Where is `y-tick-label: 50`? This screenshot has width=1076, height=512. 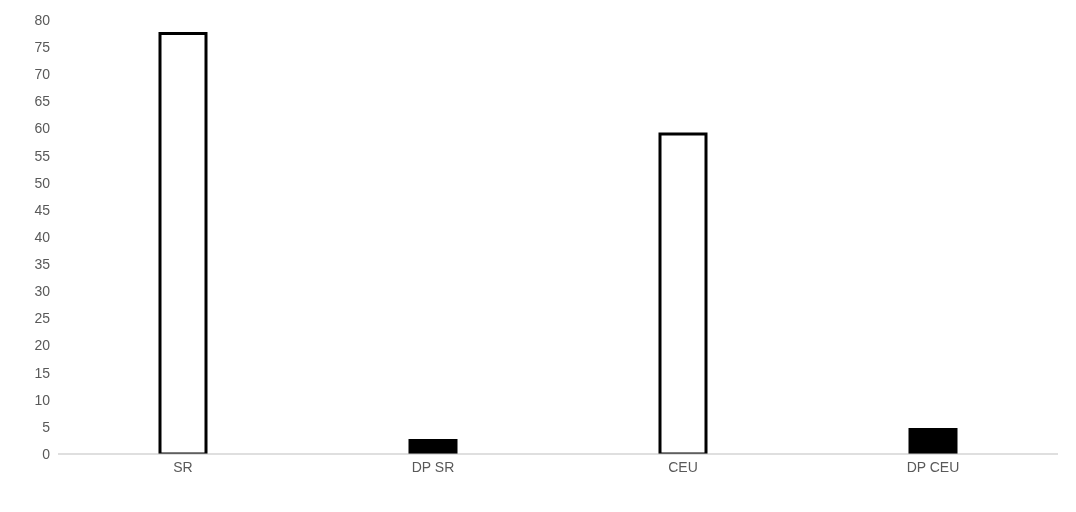 y-tick-label: 50 is located at coordinates (42, 182).